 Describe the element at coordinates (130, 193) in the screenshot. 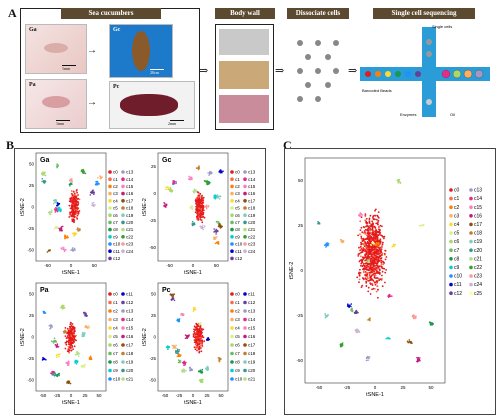

I see `legend-label: c16` at that location.